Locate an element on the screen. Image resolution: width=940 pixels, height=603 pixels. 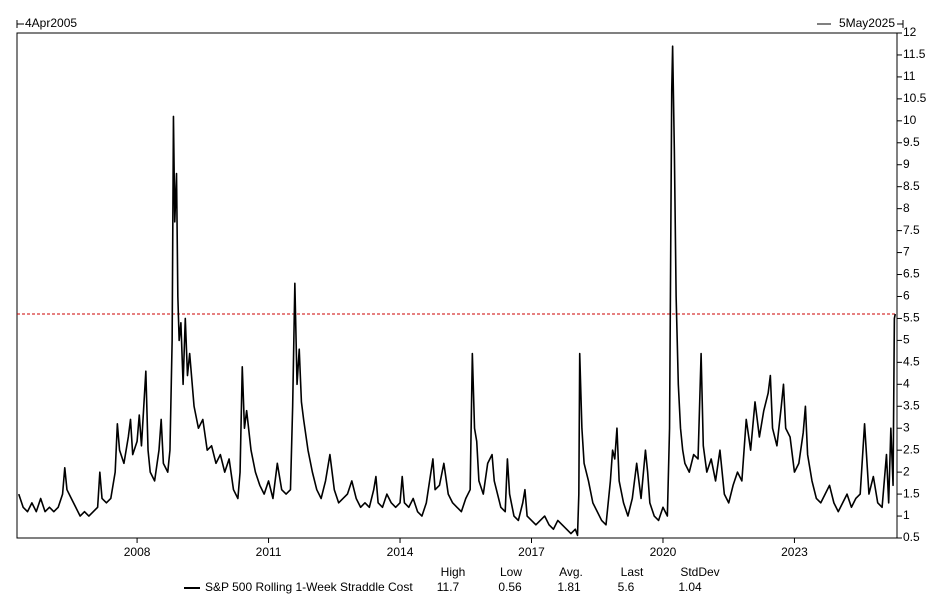
legend-label: S&P 500 Rolling 1-Week Straddle Cost is located at coordinates (309, 587).